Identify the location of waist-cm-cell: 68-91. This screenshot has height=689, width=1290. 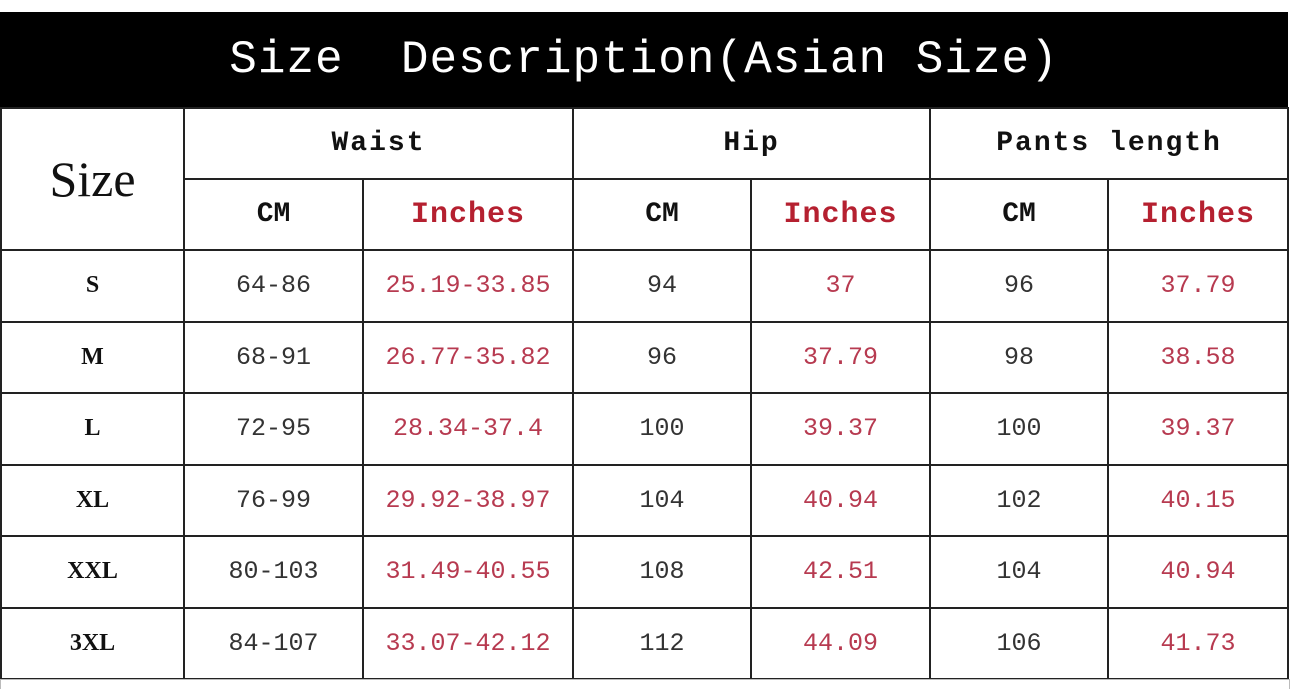
(273, 357).